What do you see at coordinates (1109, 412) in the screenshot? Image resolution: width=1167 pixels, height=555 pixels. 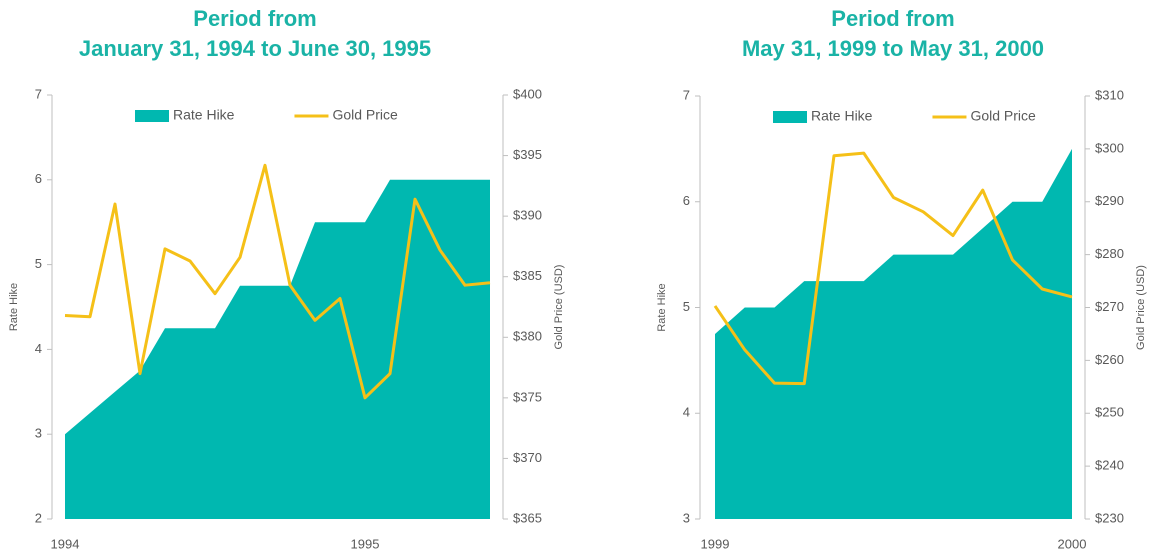 I see `y2-tick-label: $250` at bounding box center [1109, 412].